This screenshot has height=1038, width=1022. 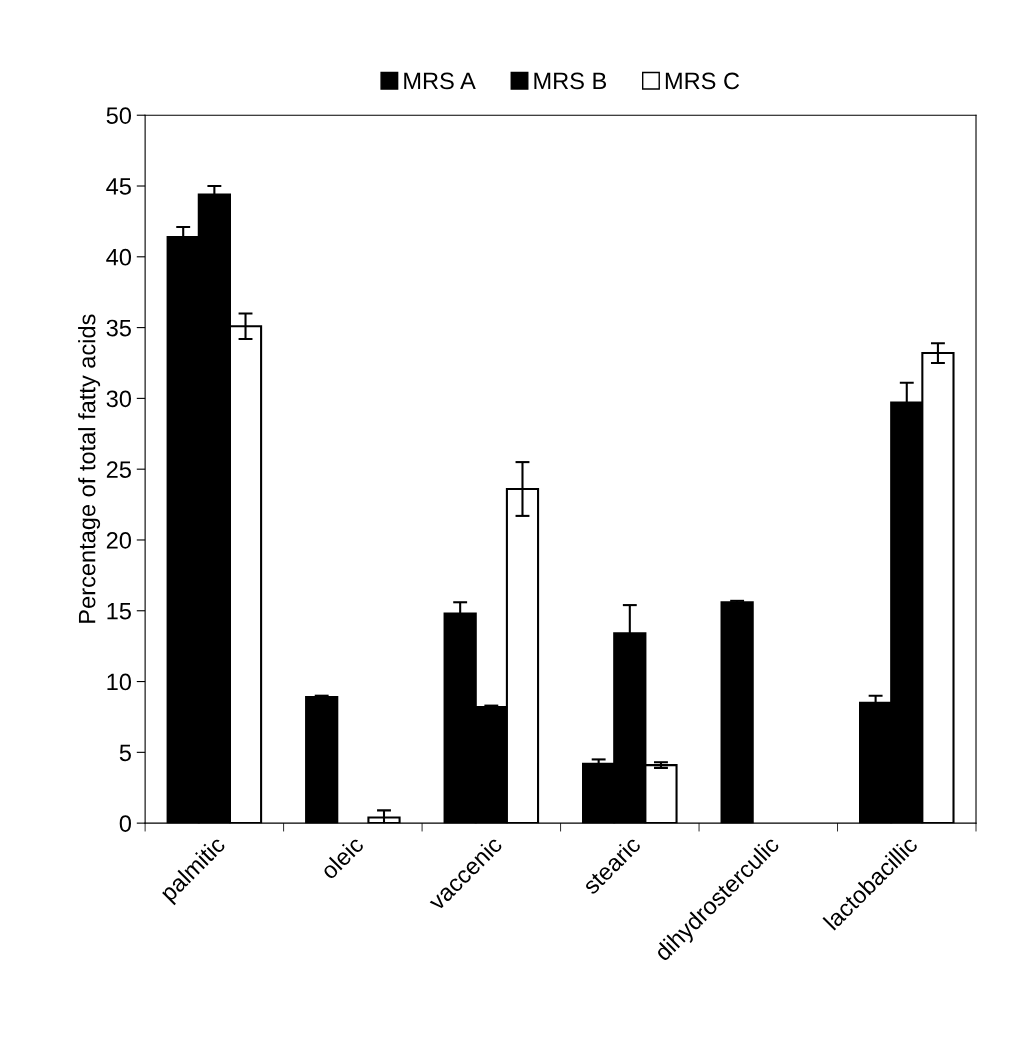 What do you see at coordinates (125, 823) in the screenshot?
I see `y-tick-label: 0` at bounding box center [125, 823].